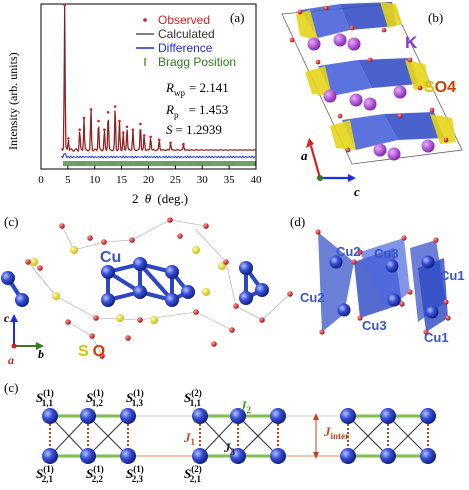 Image resolution: width=469 pixels, height=490 pixels. What do you see at coordinates (150, 175) in the screenshot?
I see `x-ticks: 0 5 10 15 20 25 30 35 40` at bounding box center [150, 175].